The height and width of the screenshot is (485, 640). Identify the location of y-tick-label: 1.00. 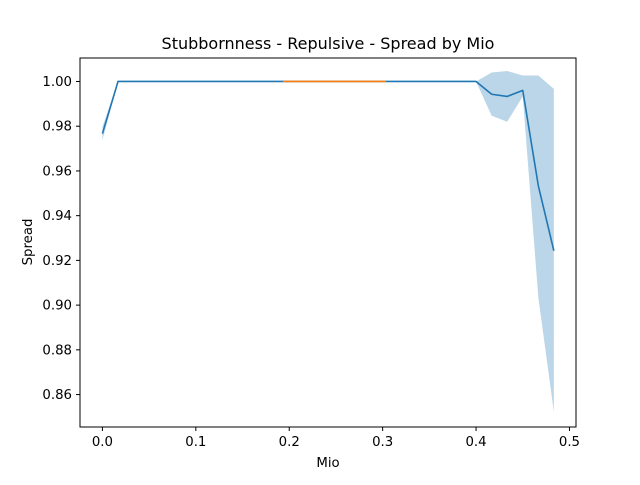
(57, 82).